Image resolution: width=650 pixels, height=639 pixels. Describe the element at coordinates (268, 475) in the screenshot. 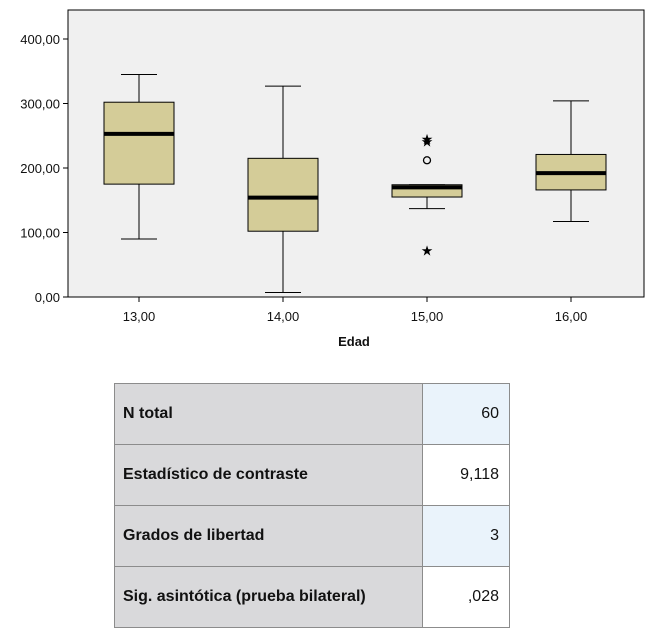

I see `row-label: Estadístico de contraste` at that location.